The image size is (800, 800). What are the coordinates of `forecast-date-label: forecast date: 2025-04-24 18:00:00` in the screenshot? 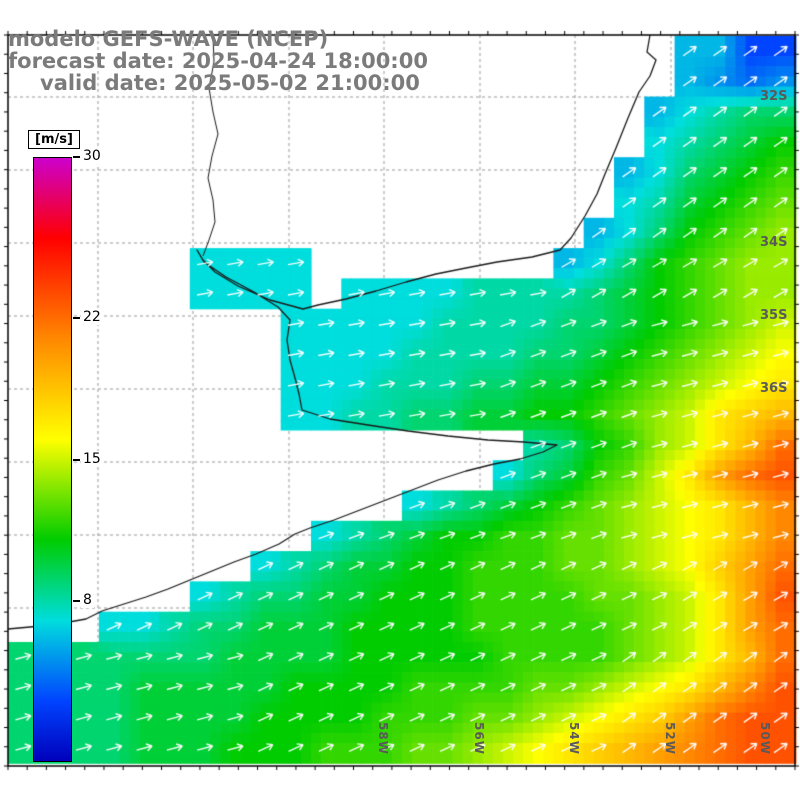 It's located at (218, 61).